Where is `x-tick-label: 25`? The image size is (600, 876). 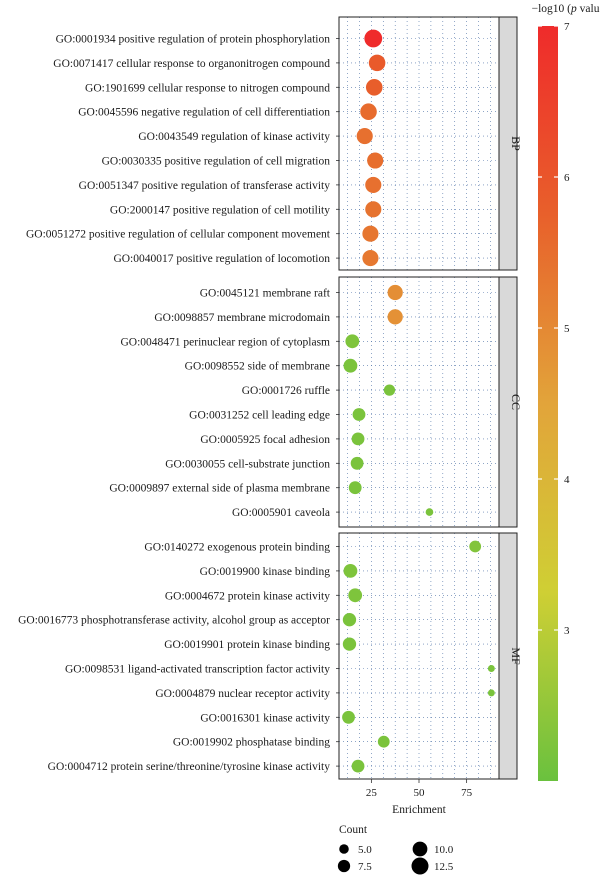 x-tick-label: 25 is located at coordinates (372, 793).